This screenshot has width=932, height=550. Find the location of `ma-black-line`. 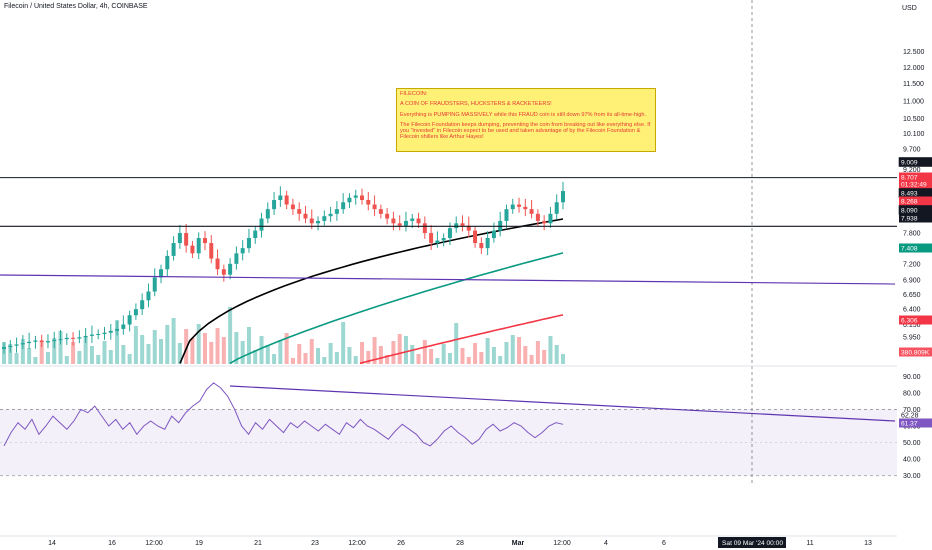

ma-black-line is located at coordinates (371, 291).